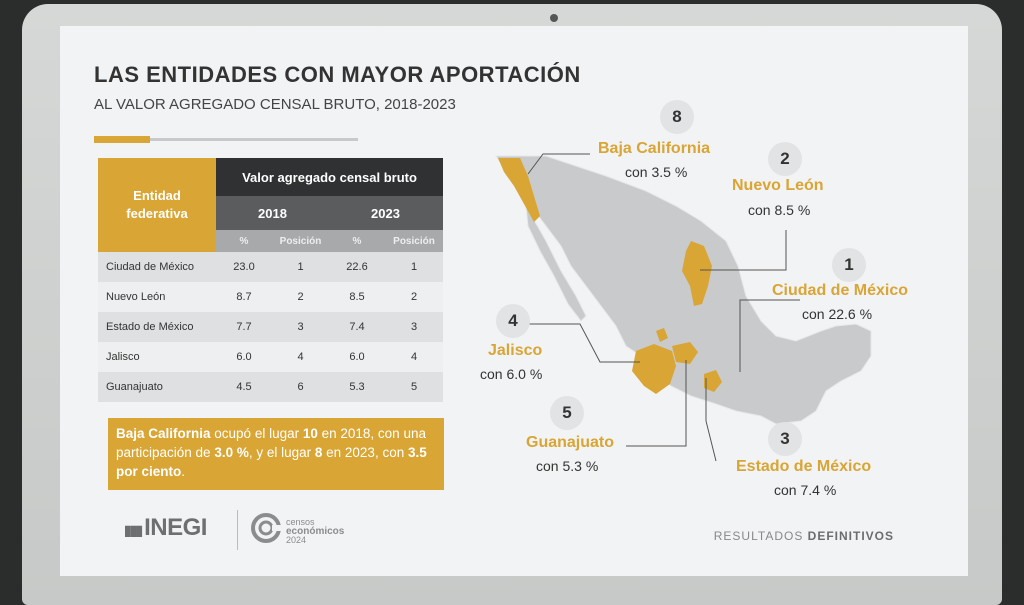 This screenshot has width=1024, height=605. I want to click on state-guanajuato, so click(685, 353).